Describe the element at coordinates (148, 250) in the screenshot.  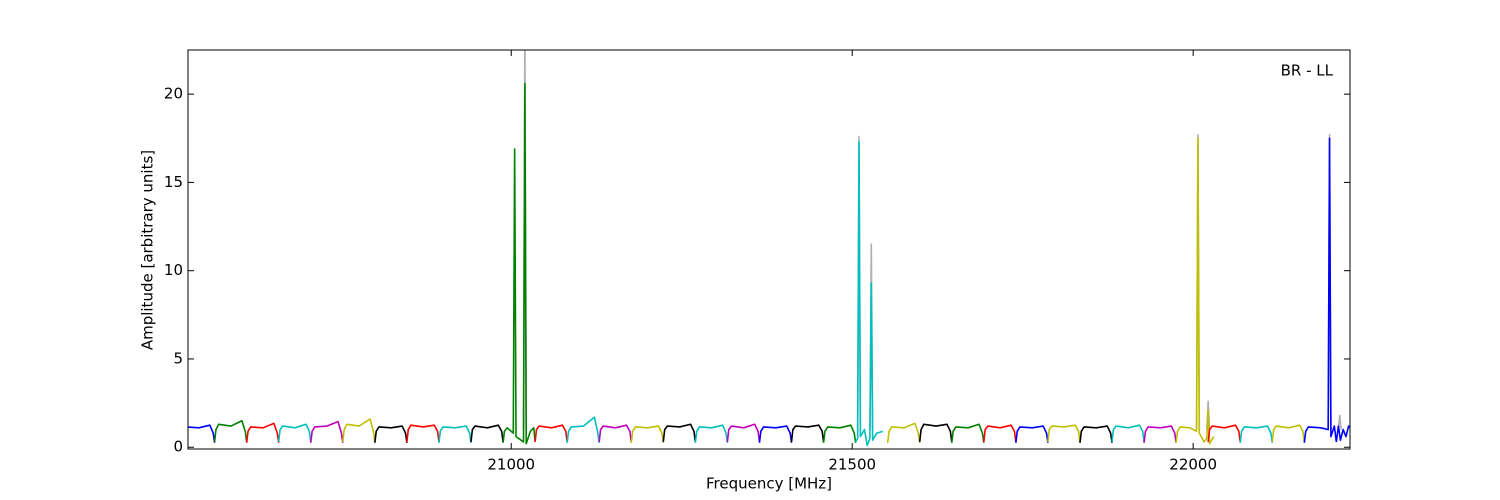
I see `y-axis-label: Amplitude [arbitrary units]` at that location.